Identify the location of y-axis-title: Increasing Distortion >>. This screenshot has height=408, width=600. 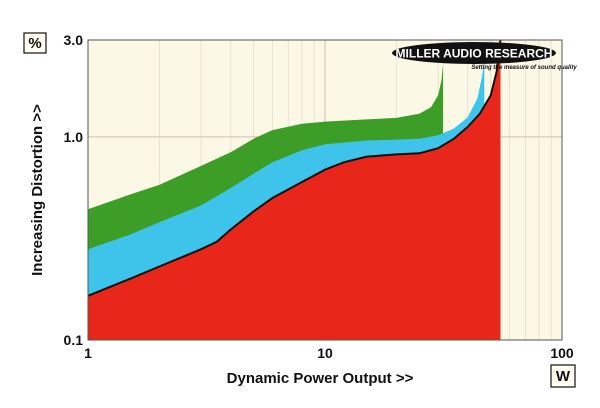
(37, 190).